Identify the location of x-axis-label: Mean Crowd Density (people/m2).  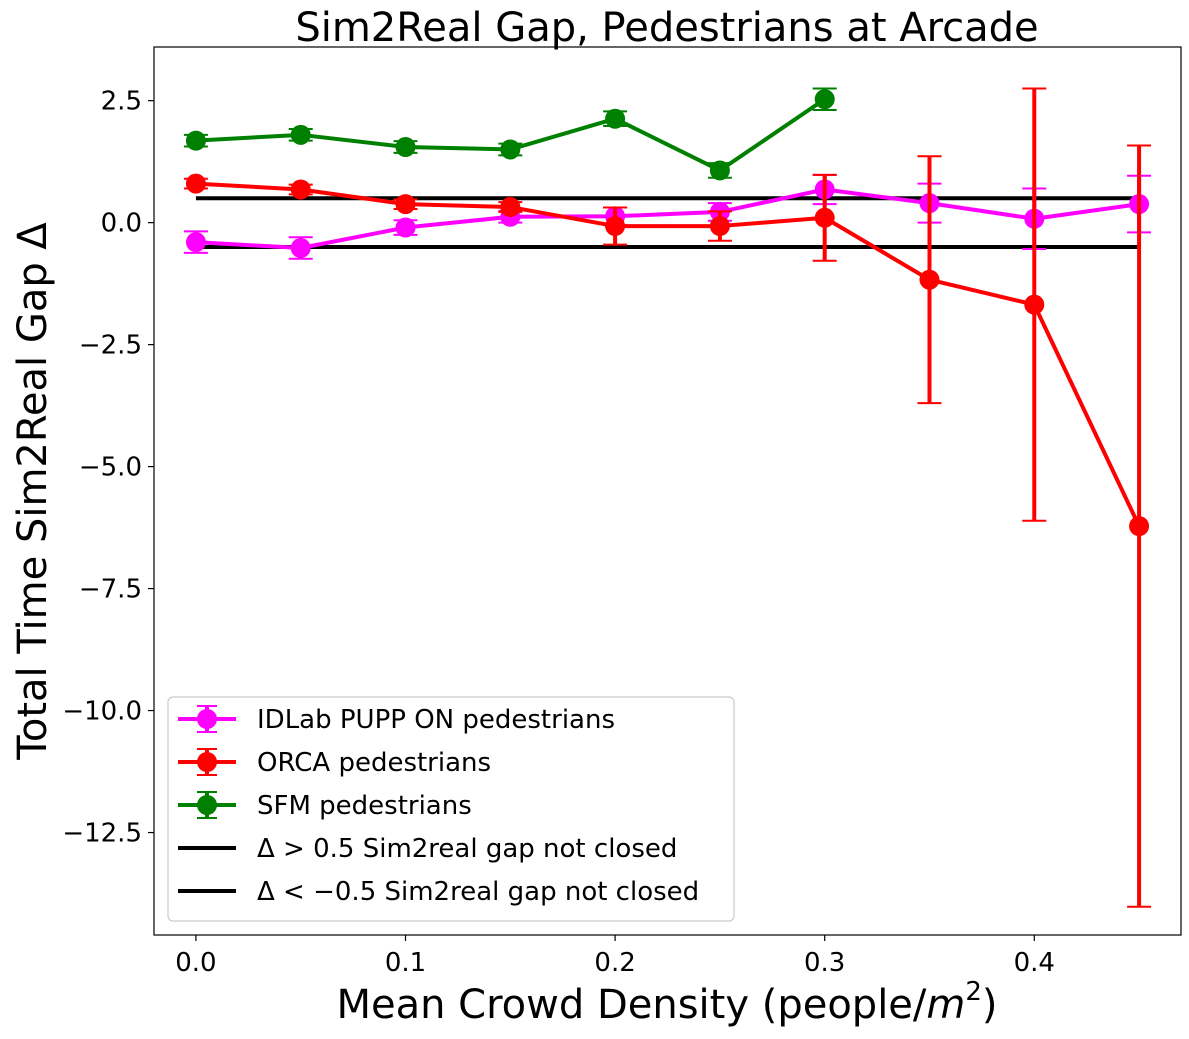
(666, 1002).